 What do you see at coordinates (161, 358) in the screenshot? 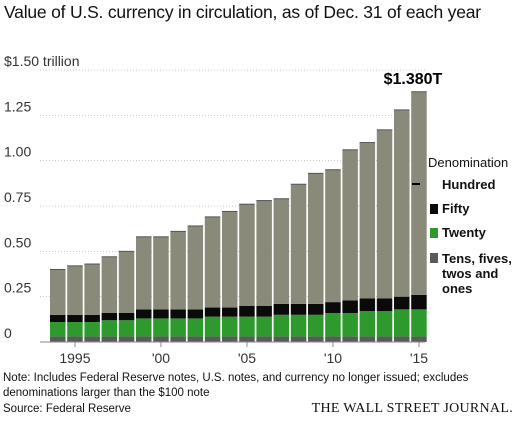
I see `x-tick-label: '00` at bounding box center [161, 358].